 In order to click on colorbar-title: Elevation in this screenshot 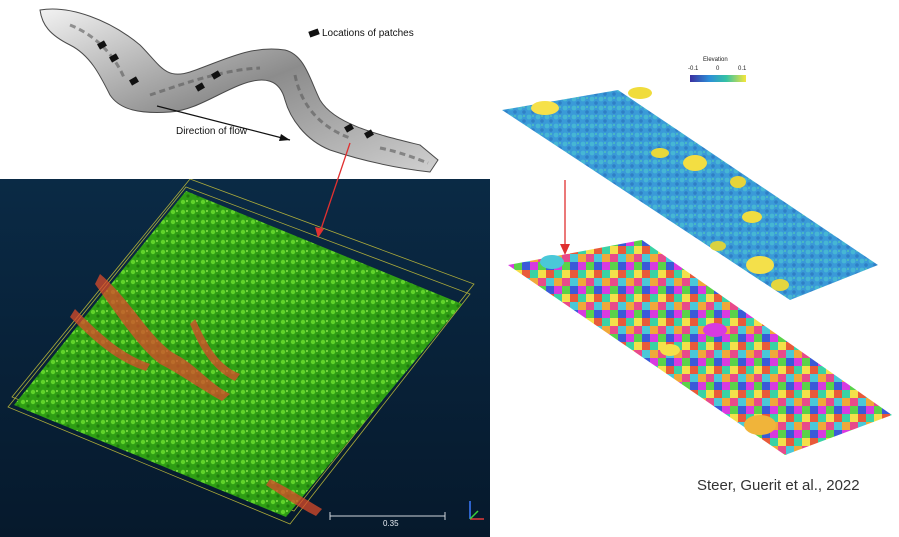, I will do `click(715, 60)`.